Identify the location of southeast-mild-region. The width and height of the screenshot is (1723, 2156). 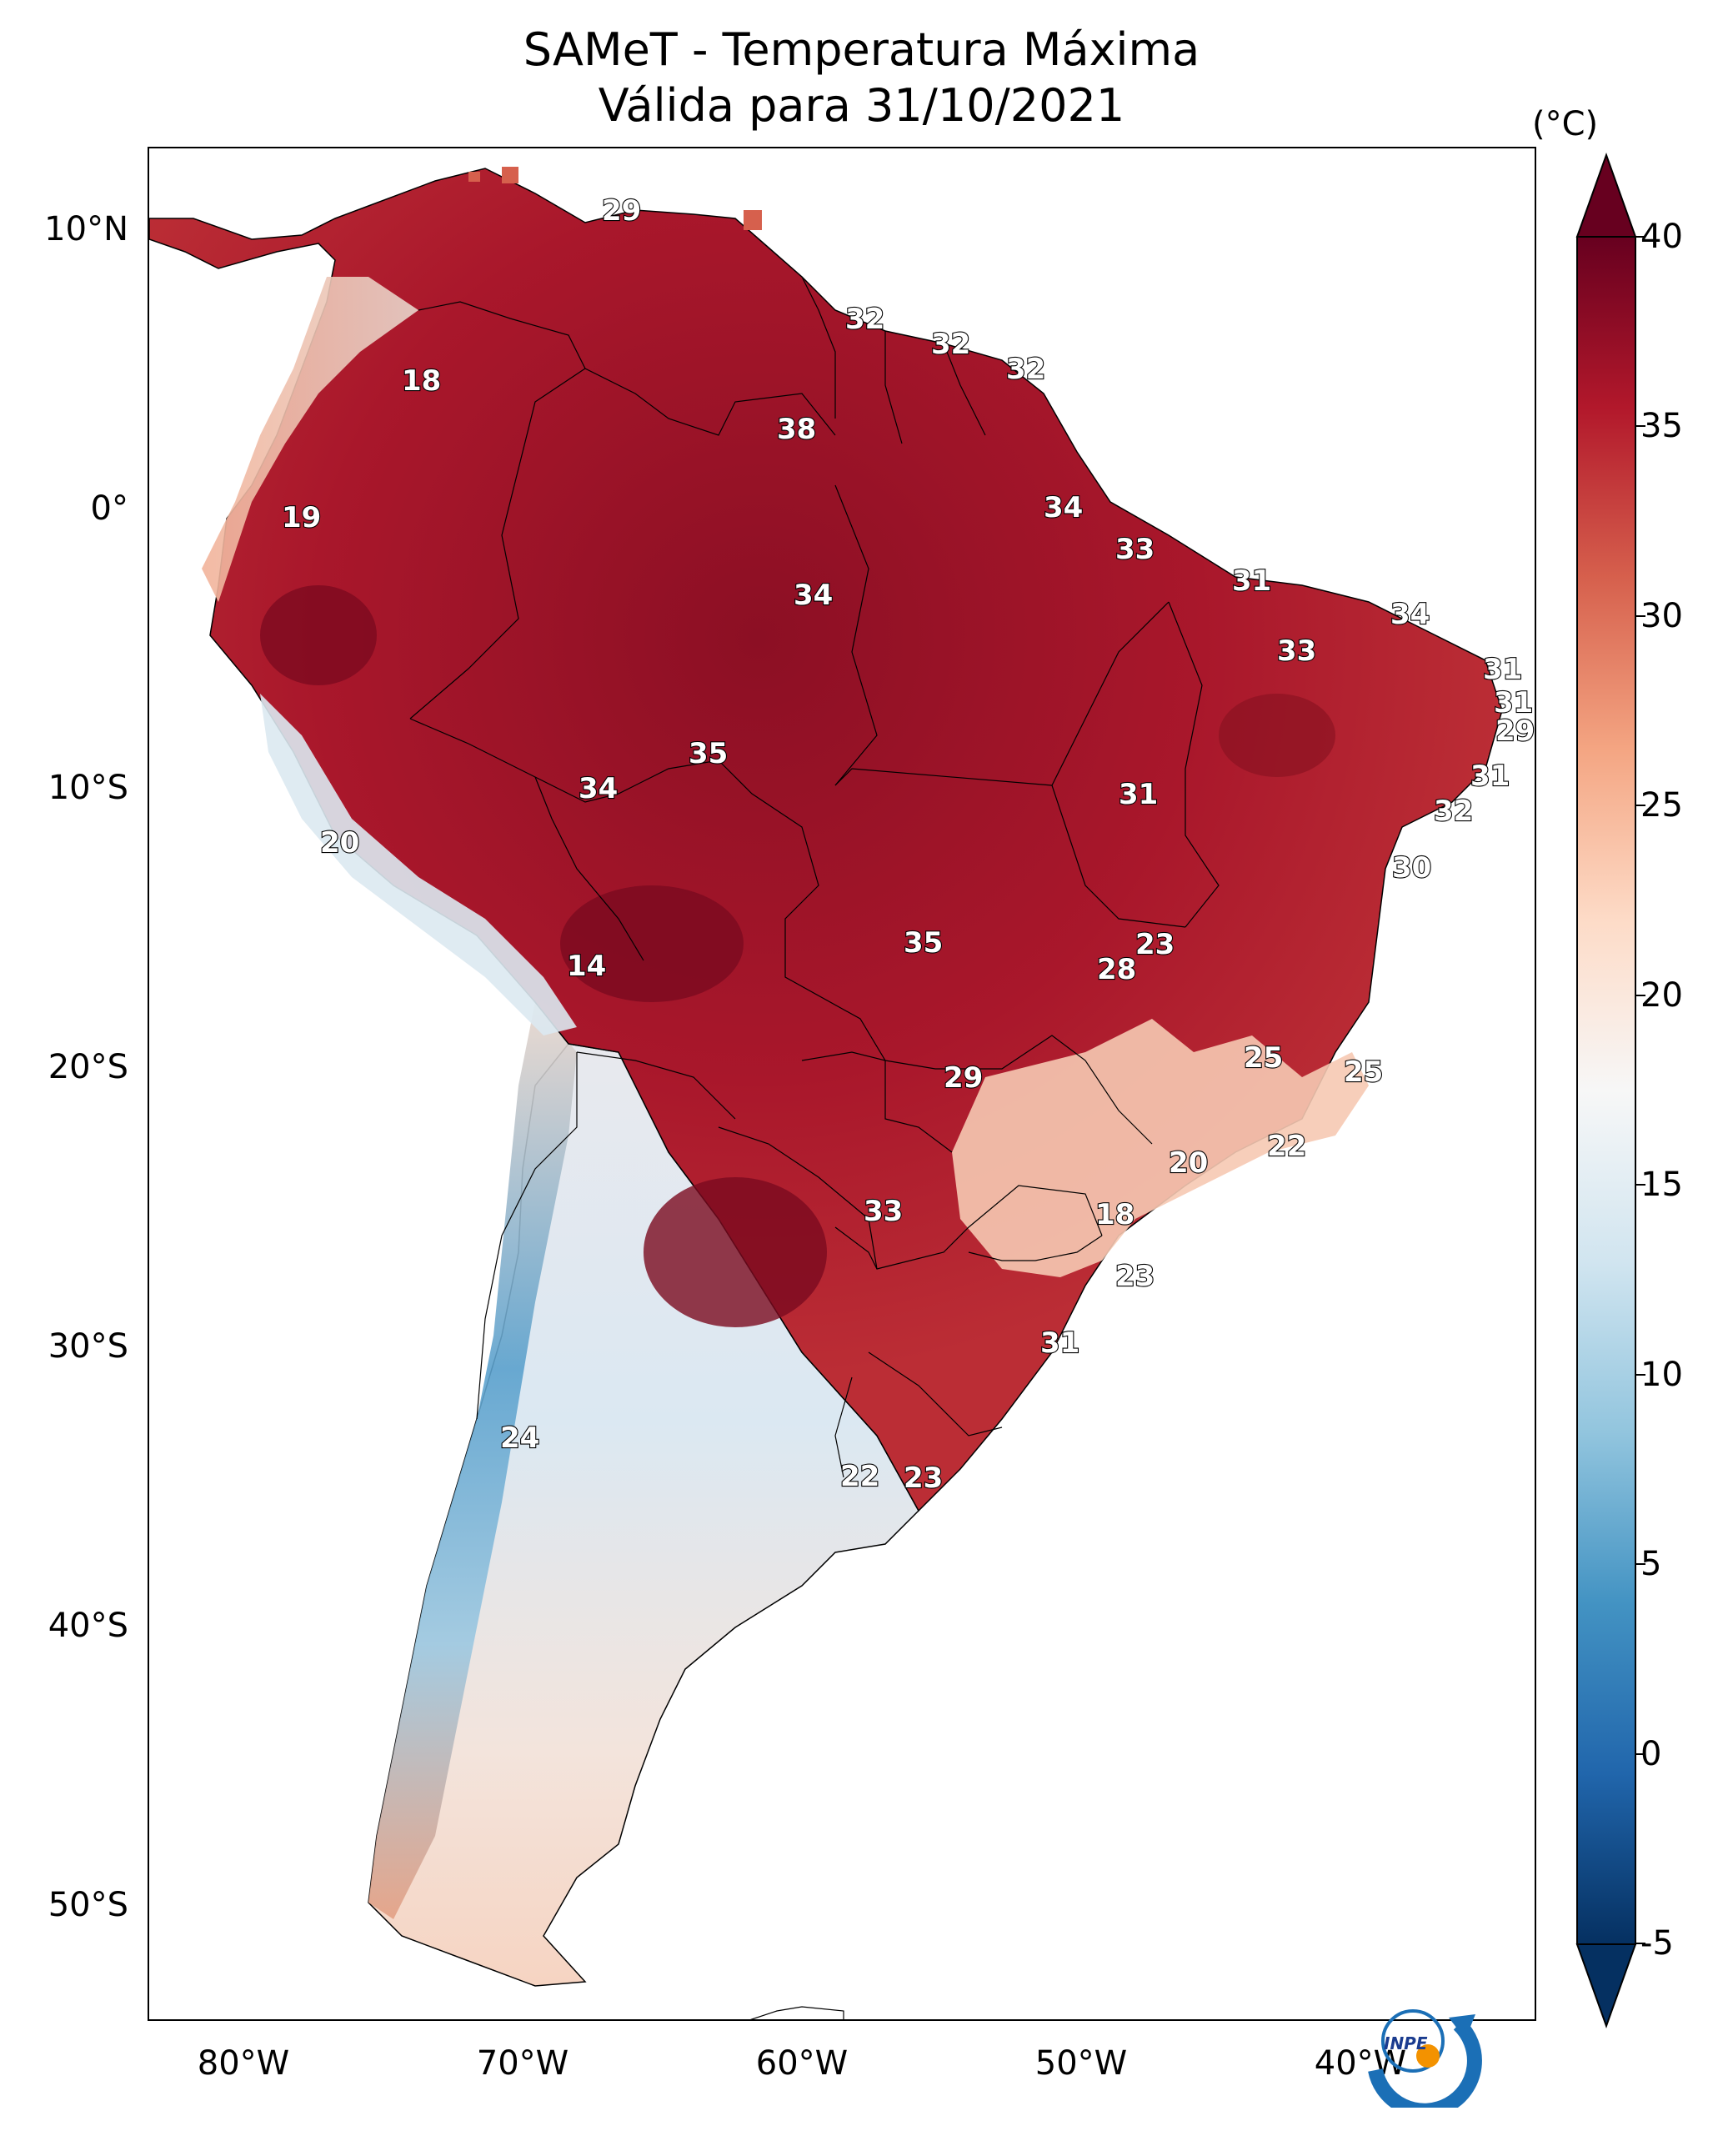
(1160, 1148).